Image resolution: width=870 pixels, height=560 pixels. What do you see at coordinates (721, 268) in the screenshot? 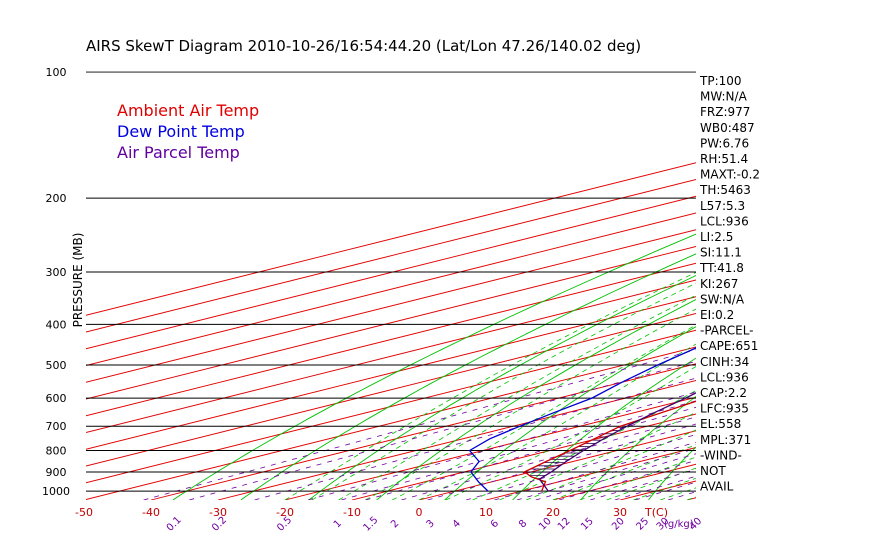
I see `stat-entry: TT:41.8` at bounding box center [721, 268].